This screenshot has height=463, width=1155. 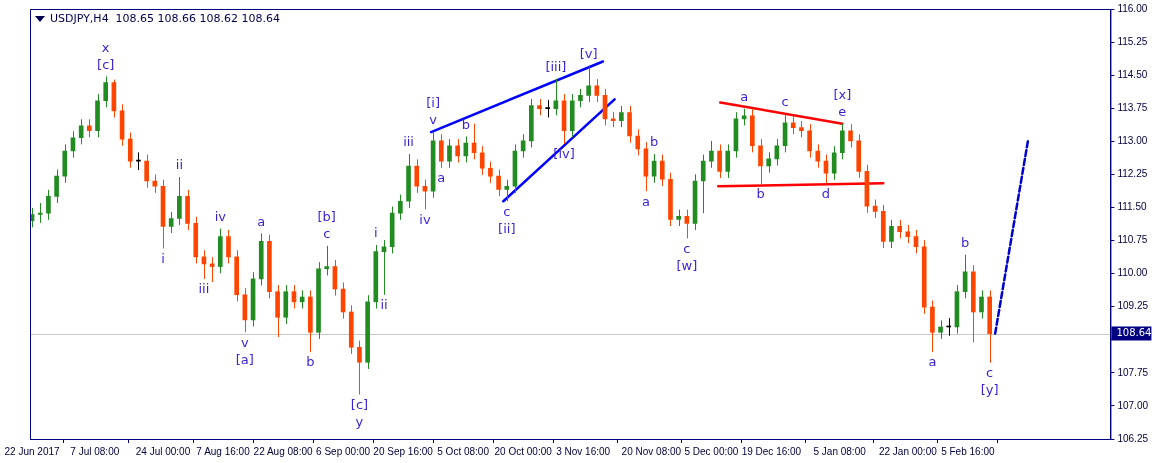 I want to click on x-tick-label: 20 Nov 08:00, so click(x=651, y=451).